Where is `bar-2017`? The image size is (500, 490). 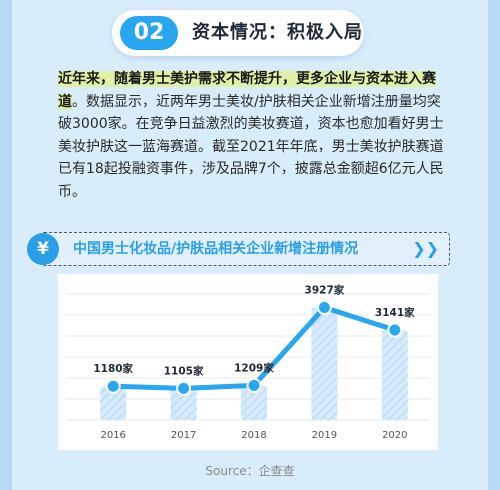 bar-2017 is located at coordinates (183, 404).